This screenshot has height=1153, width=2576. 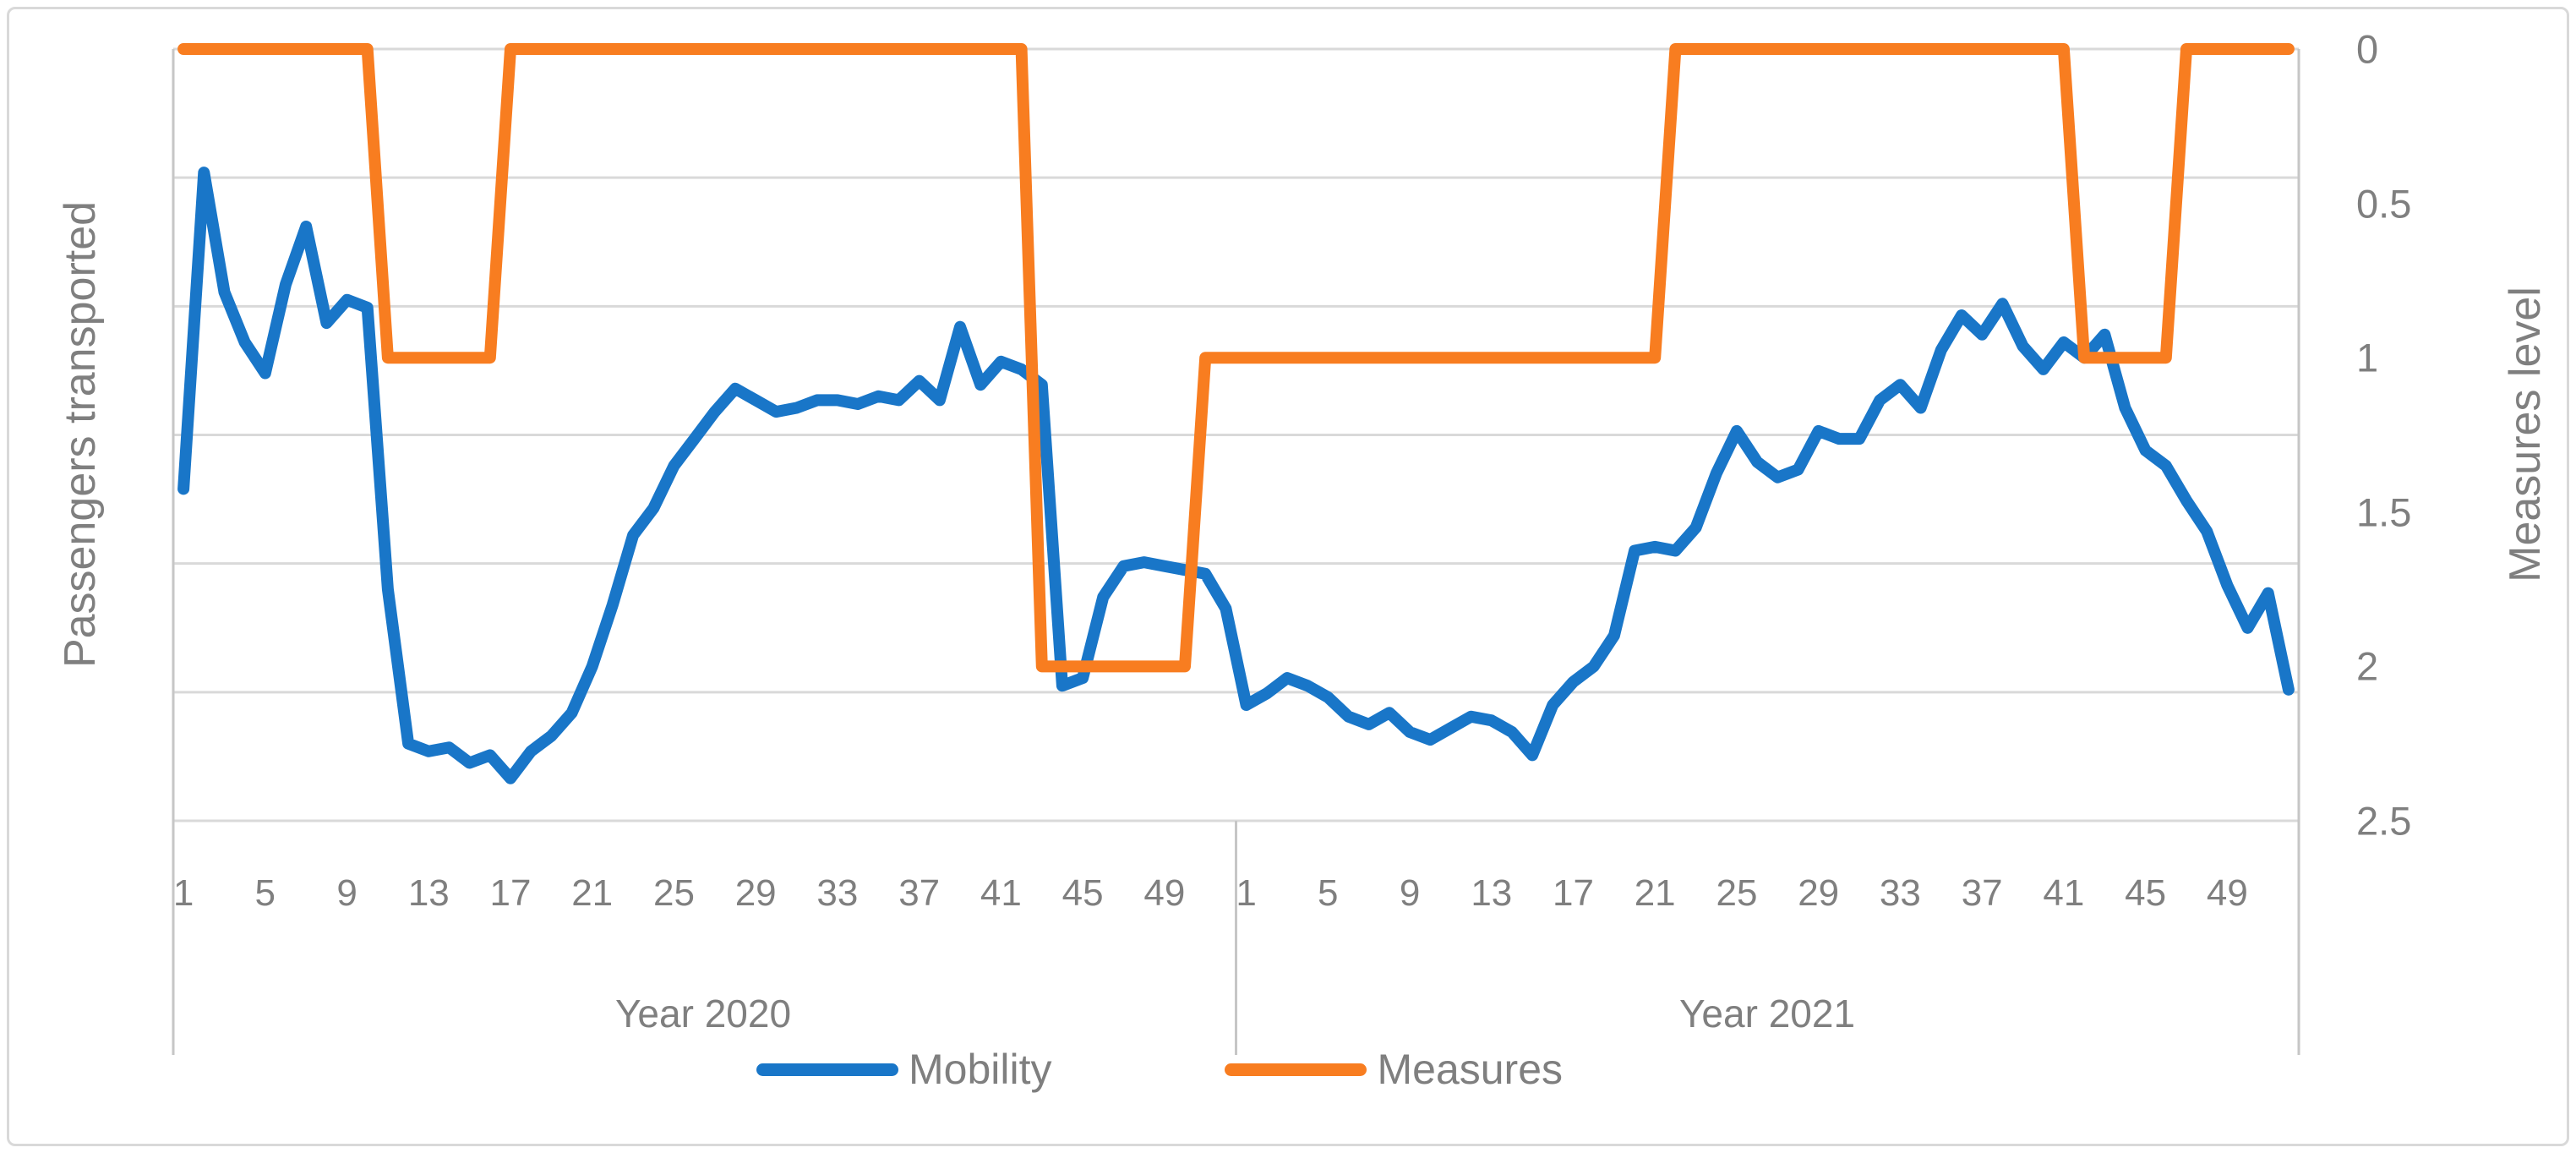 What do you see at coordinates (703, 1014) in the screenshot?
I see `year-2020-label: Year 2020` at bounding box center [703, 1014].